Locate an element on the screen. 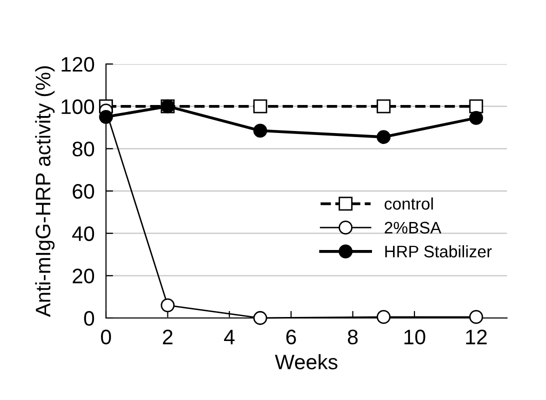 This screenshot has height=400, width=546. legend-label: control is located at coordinates (408, 203).